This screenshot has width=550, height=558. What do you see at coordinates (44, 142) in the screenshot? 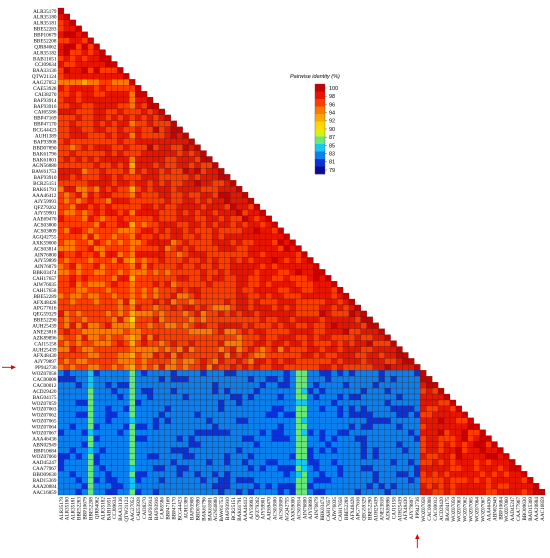
I see `row-label: BAF93908` at bounding box center [44, 142].